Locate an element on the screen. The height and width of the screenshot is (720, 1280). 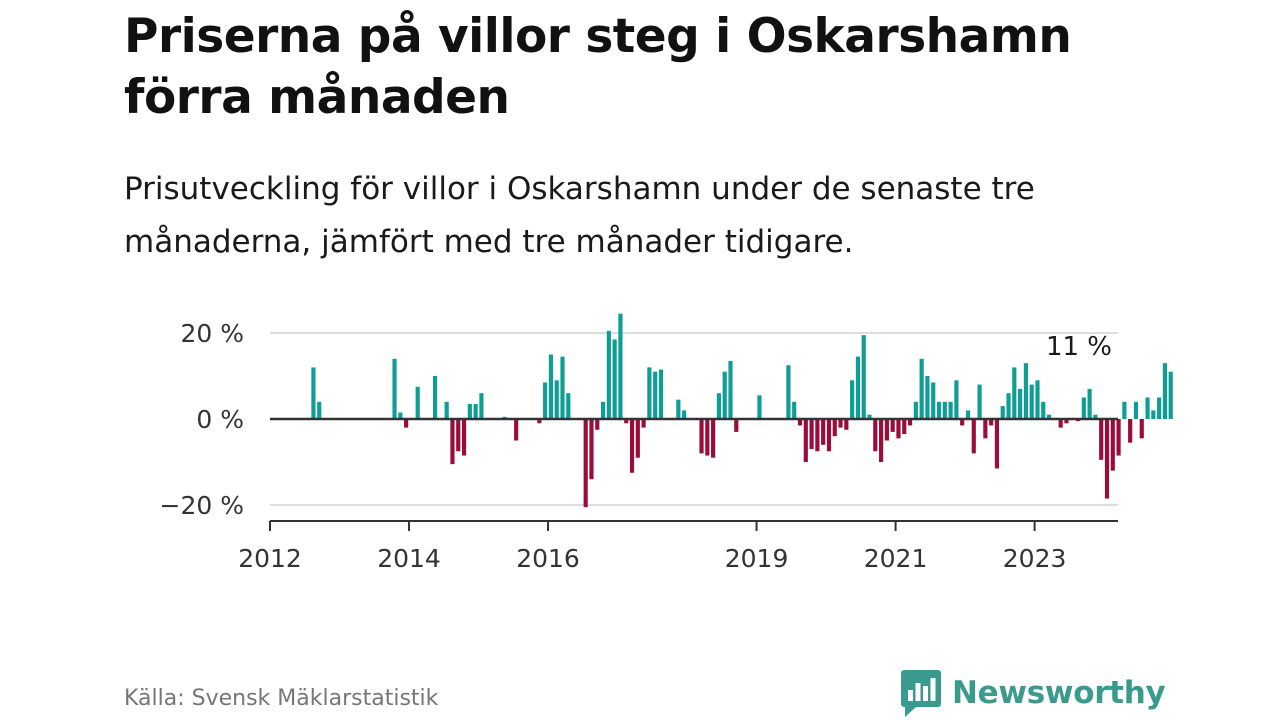
last-value-label: 11 % is located at coordinates (1079, 347).